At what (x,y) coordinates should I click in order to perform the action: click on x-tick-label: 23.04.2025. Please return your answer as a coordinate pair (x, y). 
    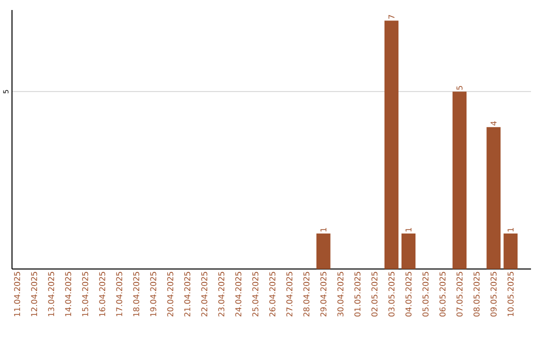
    Looking at the image, I should click on (221, 294).